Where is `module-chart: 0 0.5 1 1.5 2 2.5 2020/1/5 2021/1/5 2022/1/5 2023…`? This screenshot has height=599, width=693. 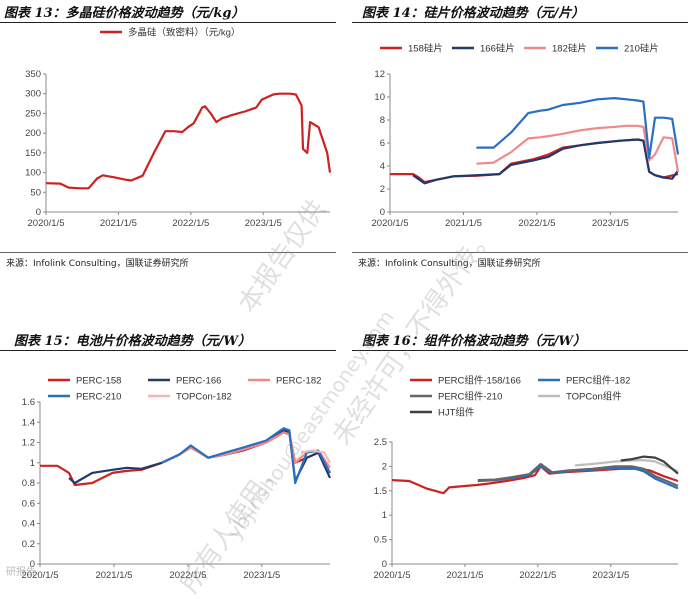 module-chart: 0 0.5 1 1.5 2 2.5 2020/1/5 2021/1/5 2022/1/5 2023… is located at coordinates (526, 477).